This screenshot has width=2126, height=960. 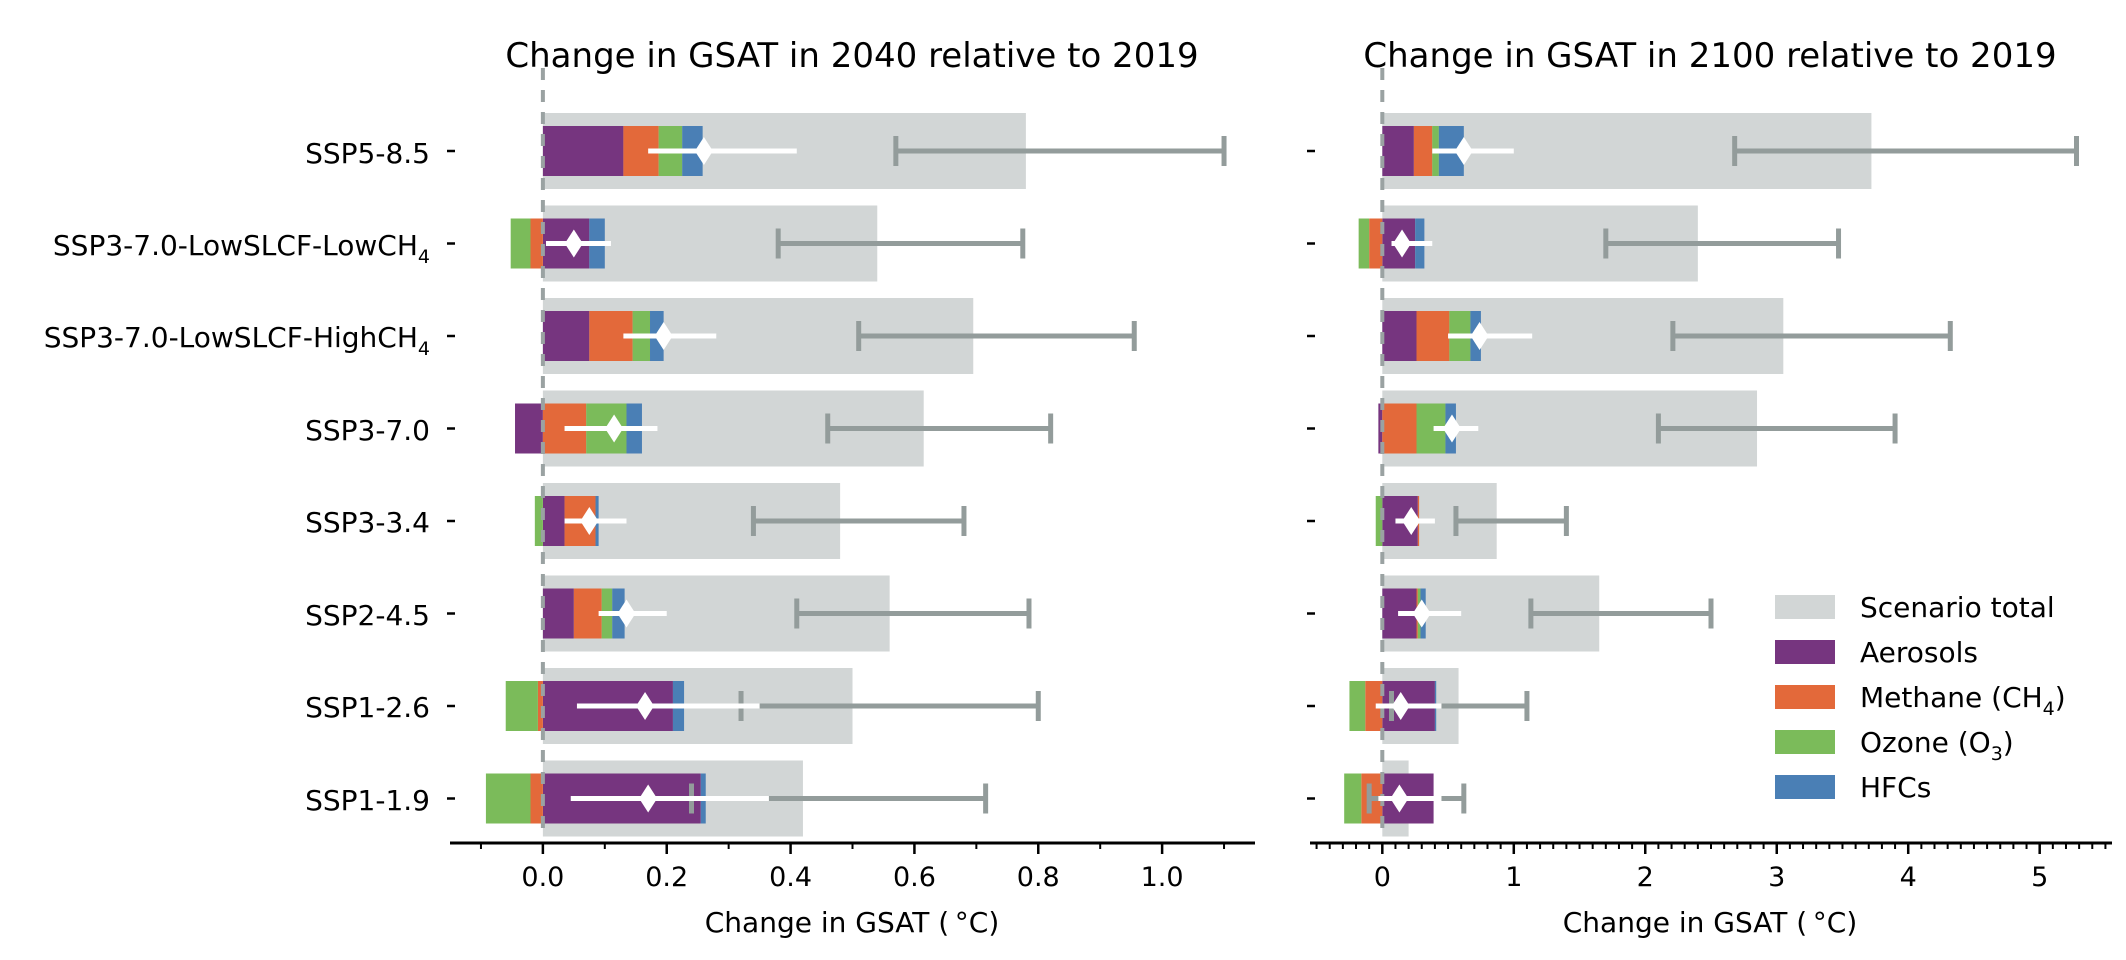 What do you see at coordinates (1776, 877) in the screenshot?
I see `x-tick-label-2100-3: 3` at bounding box center [1776, 877].